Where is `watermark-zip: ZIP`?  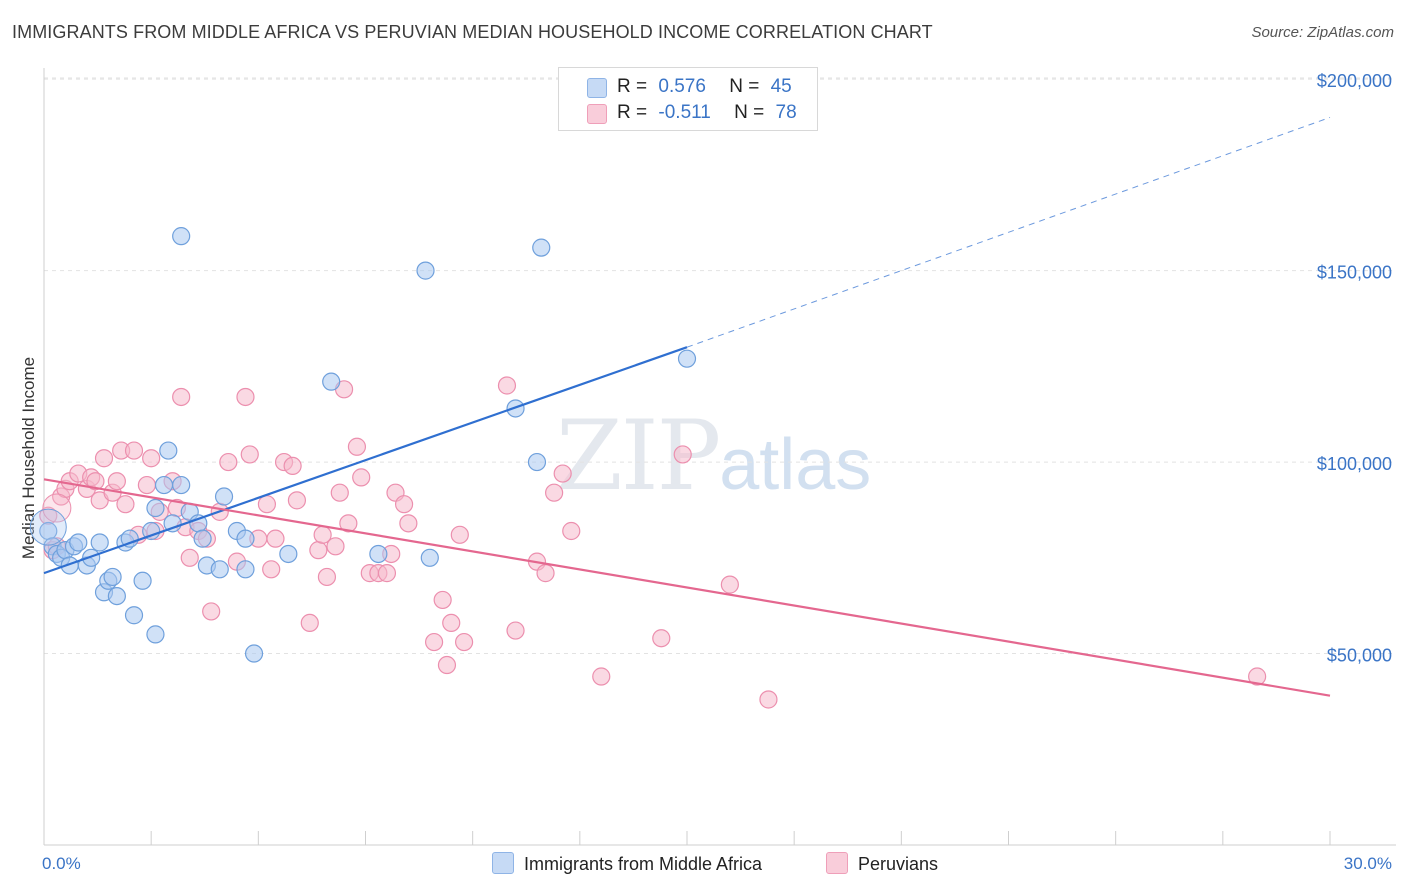
watermark-zip: ZIP is located at coordinates (638, 456).